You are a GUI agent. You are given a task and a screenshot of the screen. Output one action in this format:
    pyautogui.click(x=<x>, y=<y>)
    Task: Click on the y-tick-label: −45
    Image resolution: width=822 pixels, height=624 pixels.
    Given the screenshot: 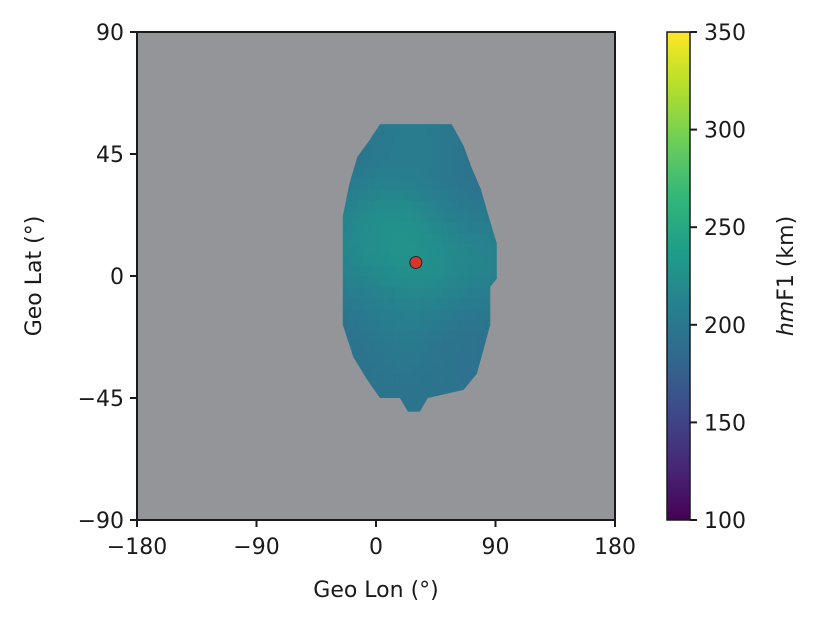 What is the action you would take?
    pyautogui.click(x=101, y=399)
    